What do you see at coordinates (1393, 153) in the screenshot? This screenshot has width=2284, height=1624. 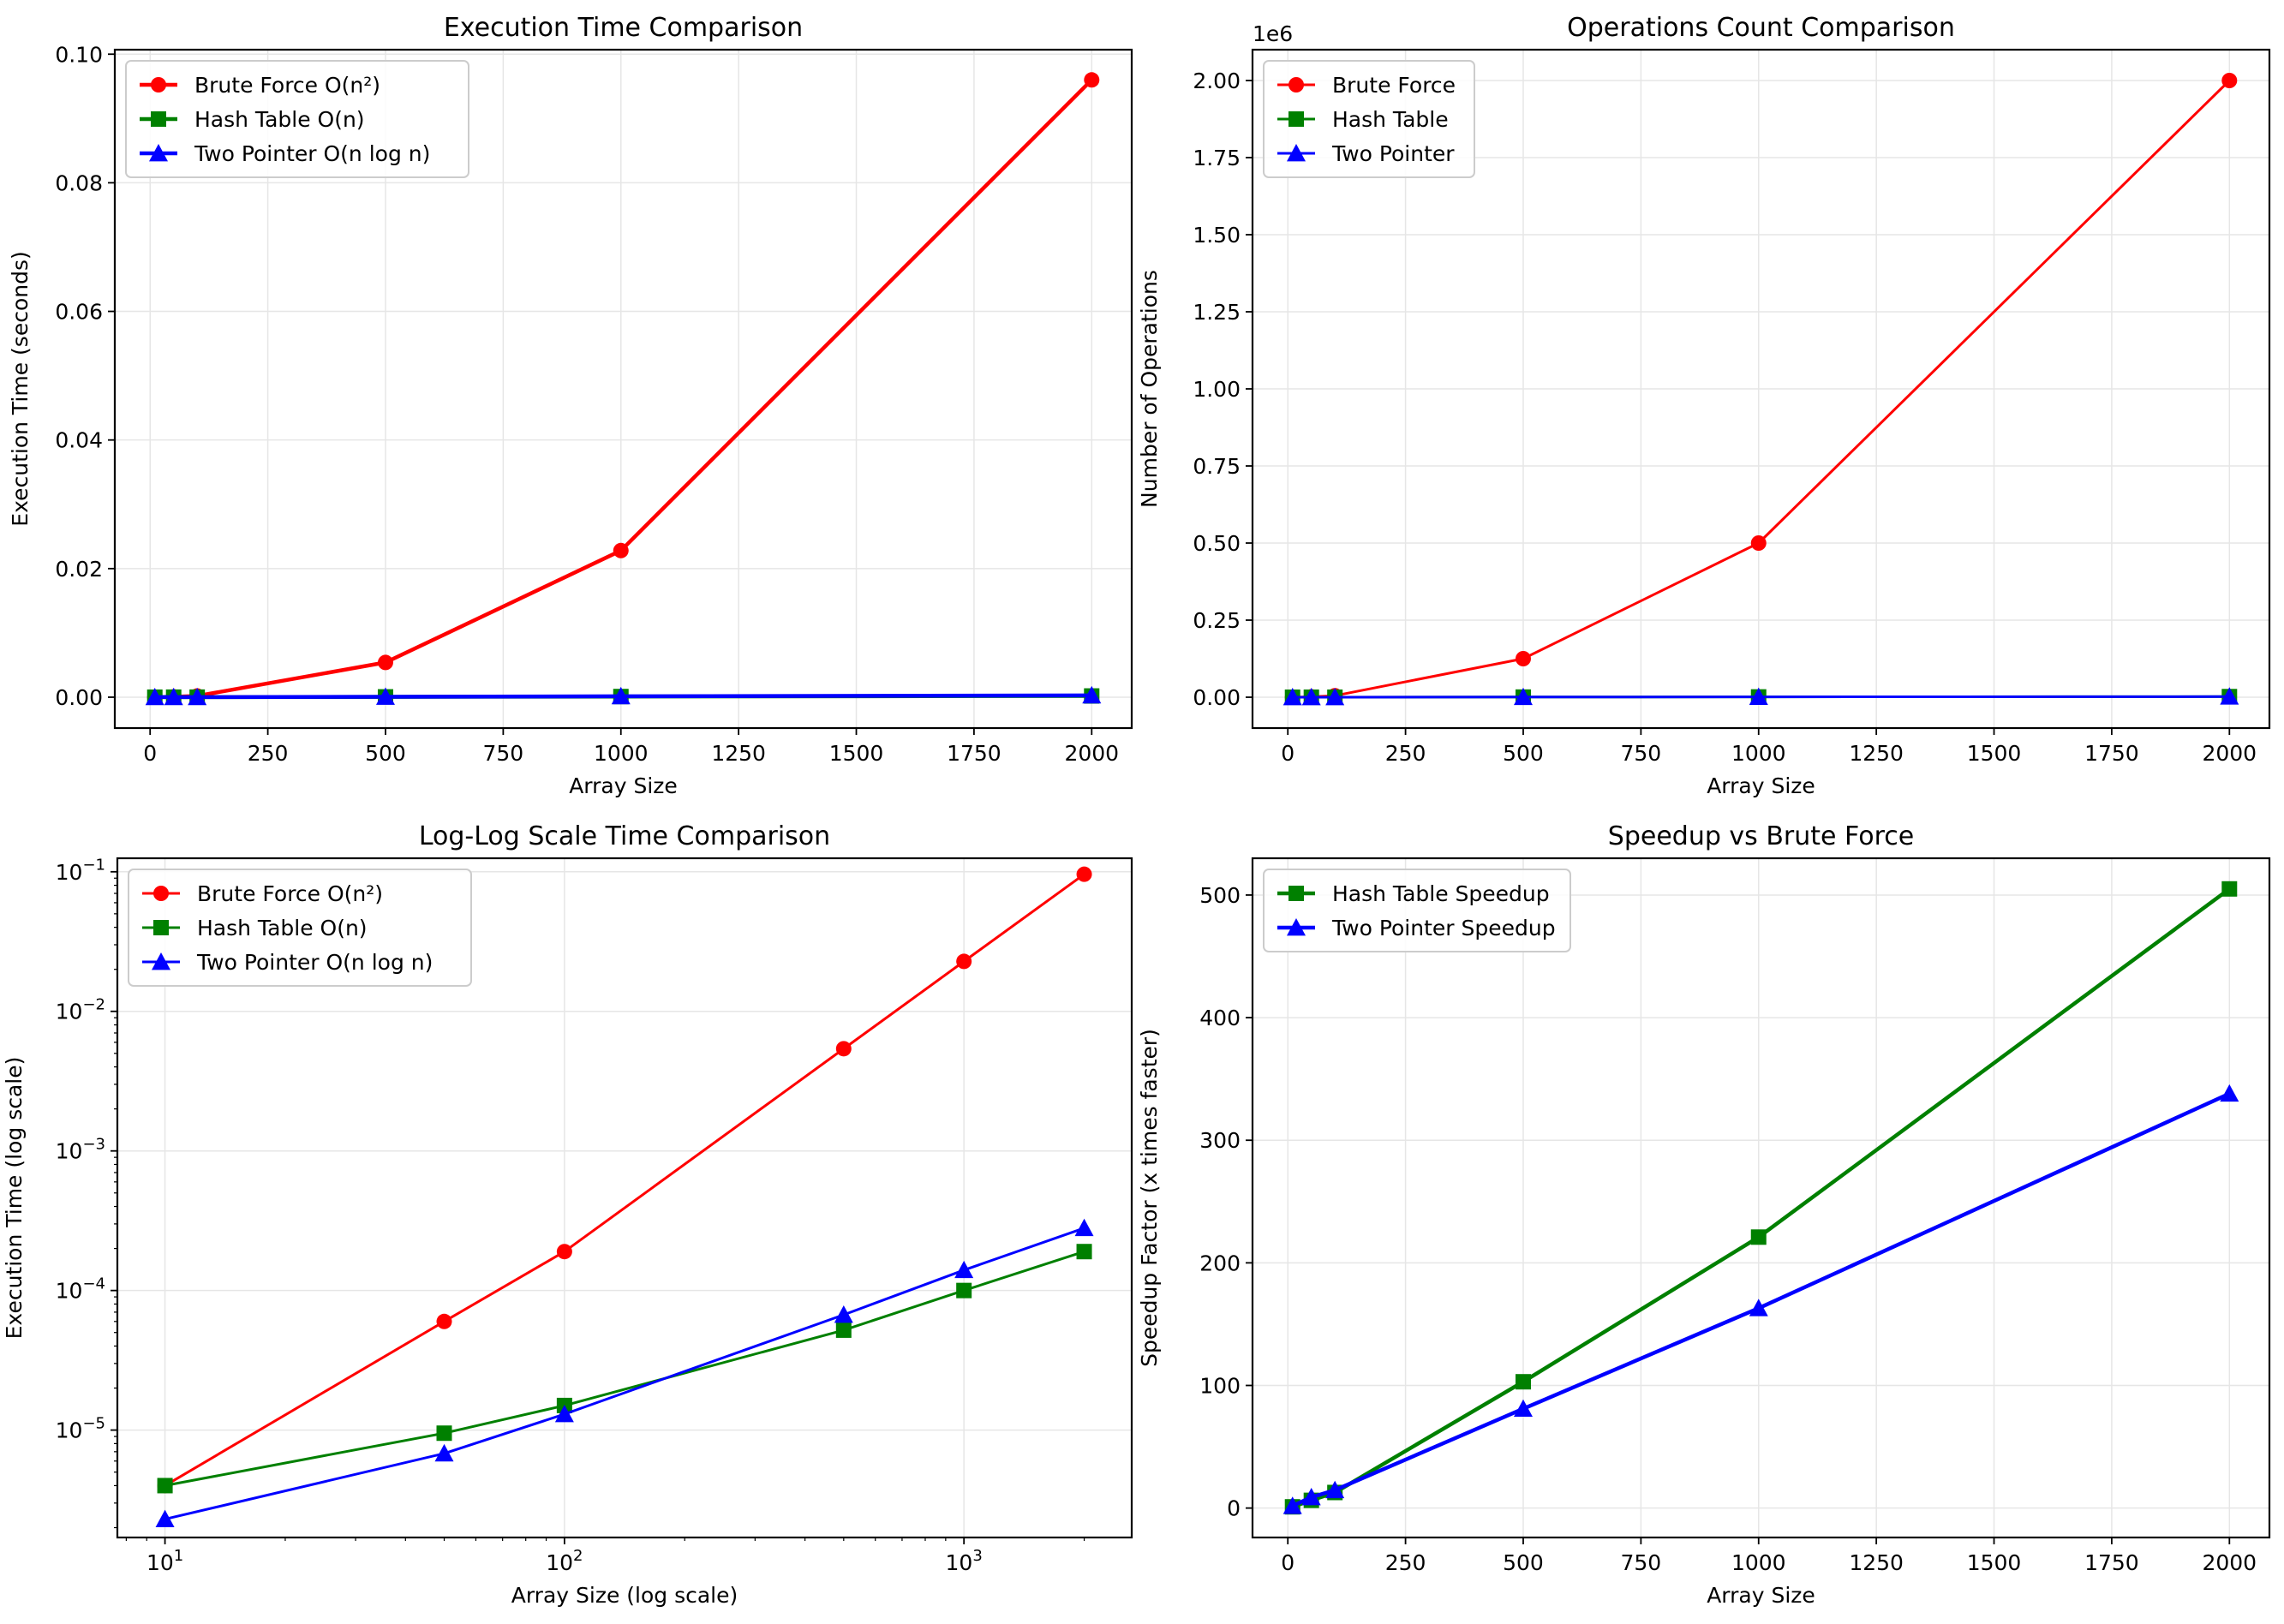 I see `legend-label: Two Pointer` at bounding box center [1393, 153].